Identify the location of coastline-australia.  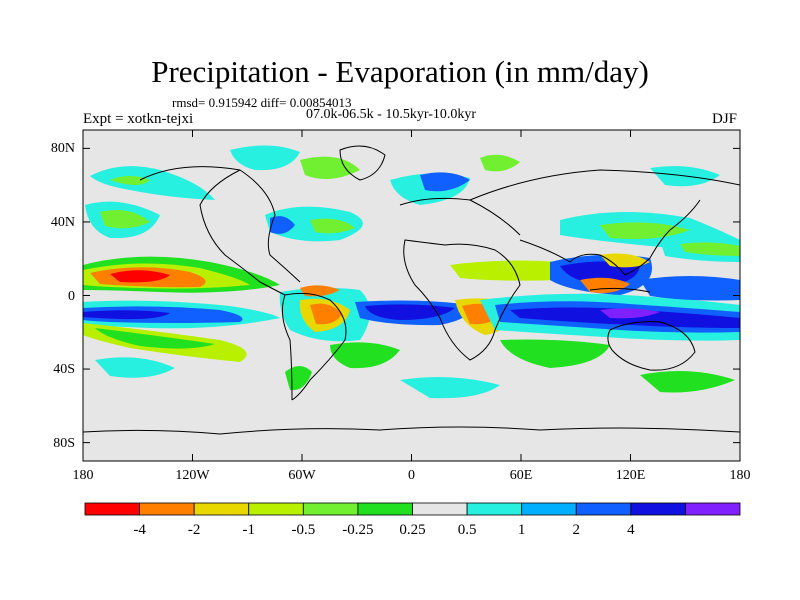
(651, 346).